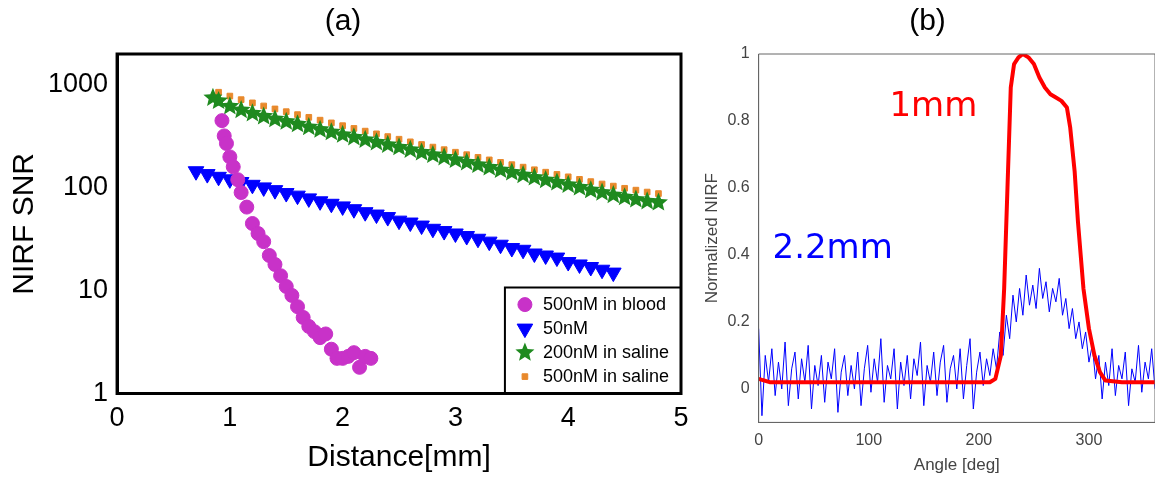 The width and height of the screenshot is (1155, 478). Describe the element at coordinates (869, 440) in the screenshot. I see `x-tick-label: 100` at that location.